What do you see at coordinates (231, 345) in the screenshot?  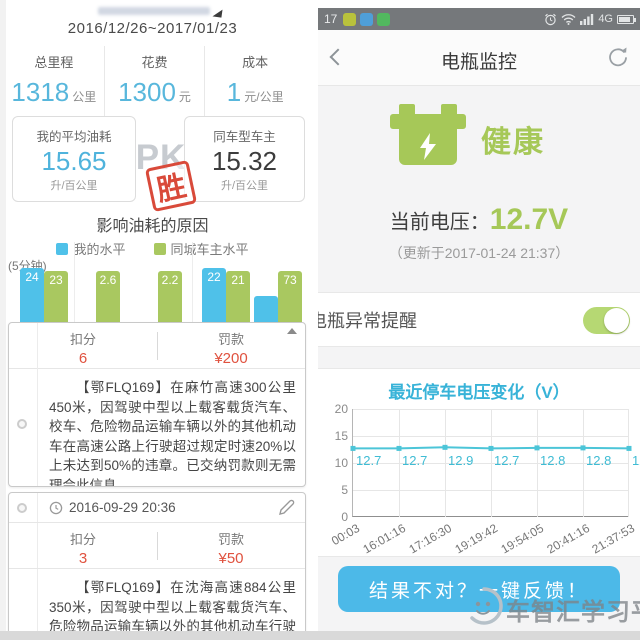 I see `fine-cell: 罚款 ¥200` at bounding box center [231, 345].